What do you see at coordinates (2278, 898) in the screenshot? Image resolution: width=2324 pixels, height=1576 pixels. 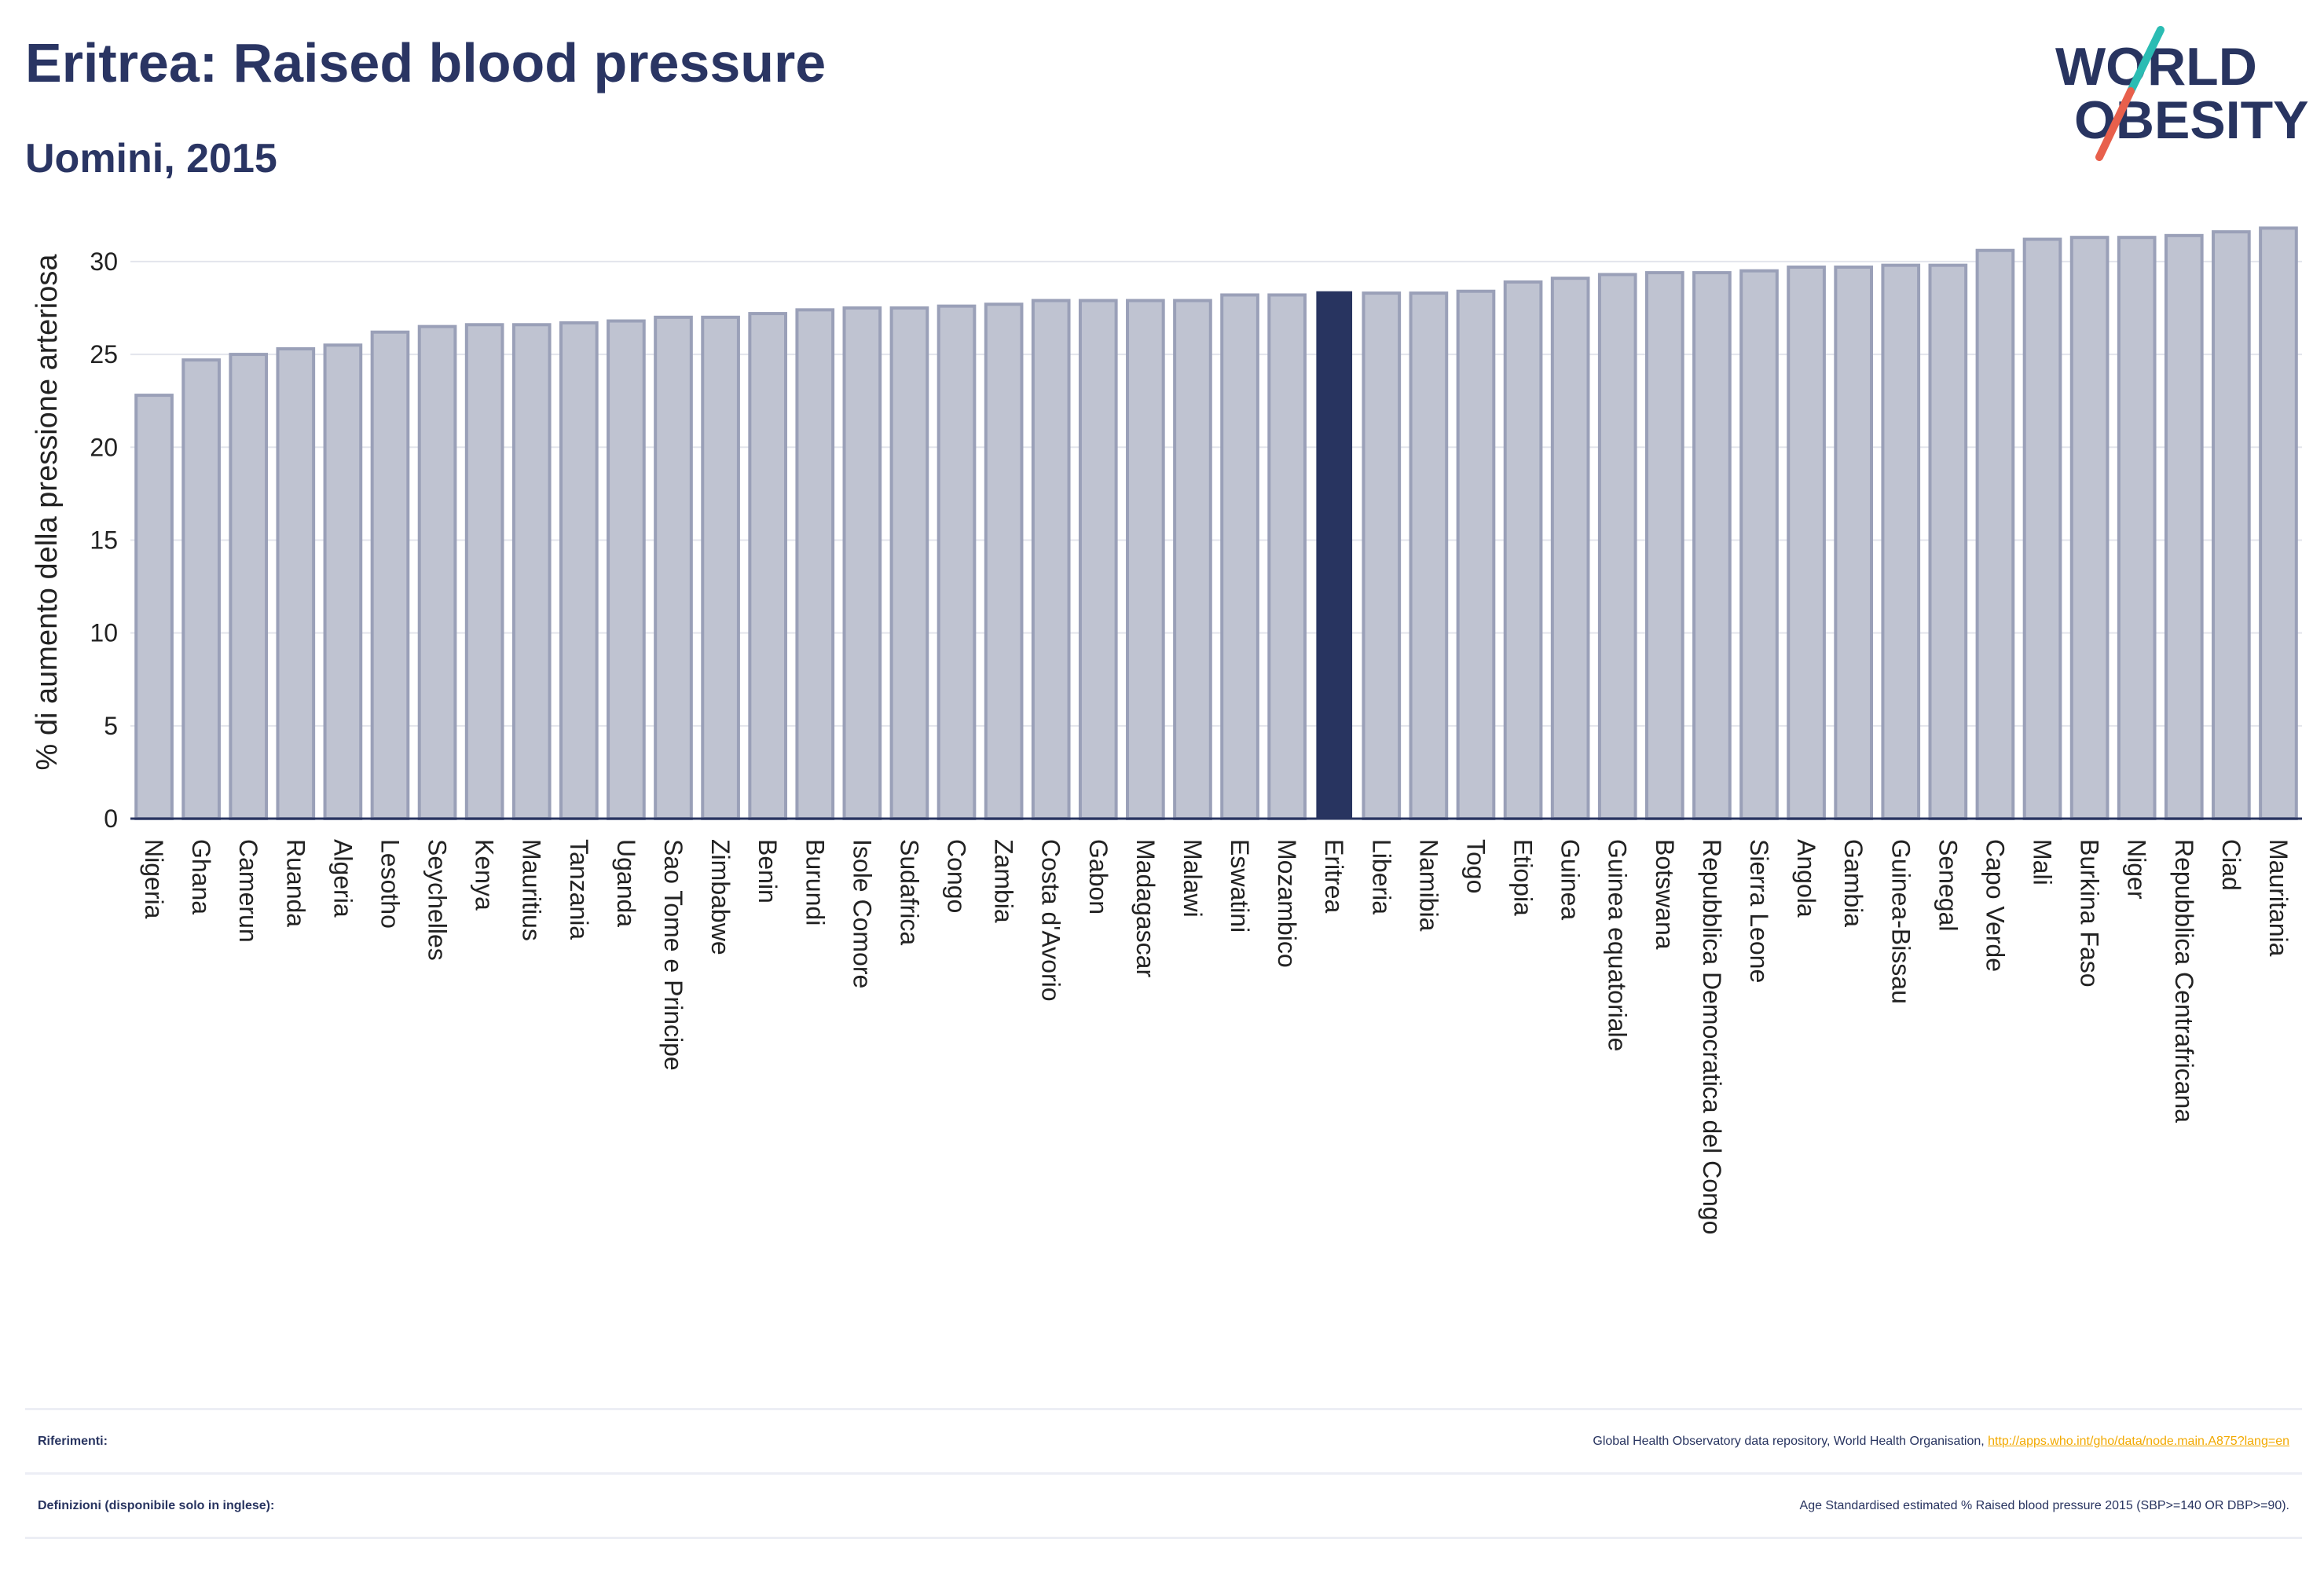 I see `x-tick-label: Mauritania` at bounding box center [2278, 898].